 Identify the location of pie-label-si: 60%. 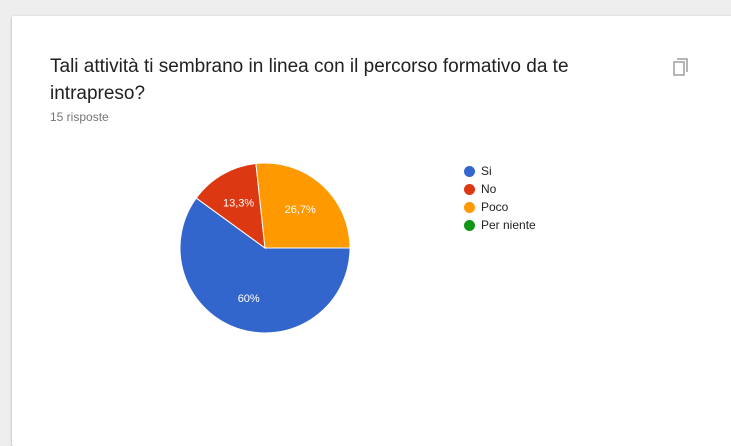
(249, 299).